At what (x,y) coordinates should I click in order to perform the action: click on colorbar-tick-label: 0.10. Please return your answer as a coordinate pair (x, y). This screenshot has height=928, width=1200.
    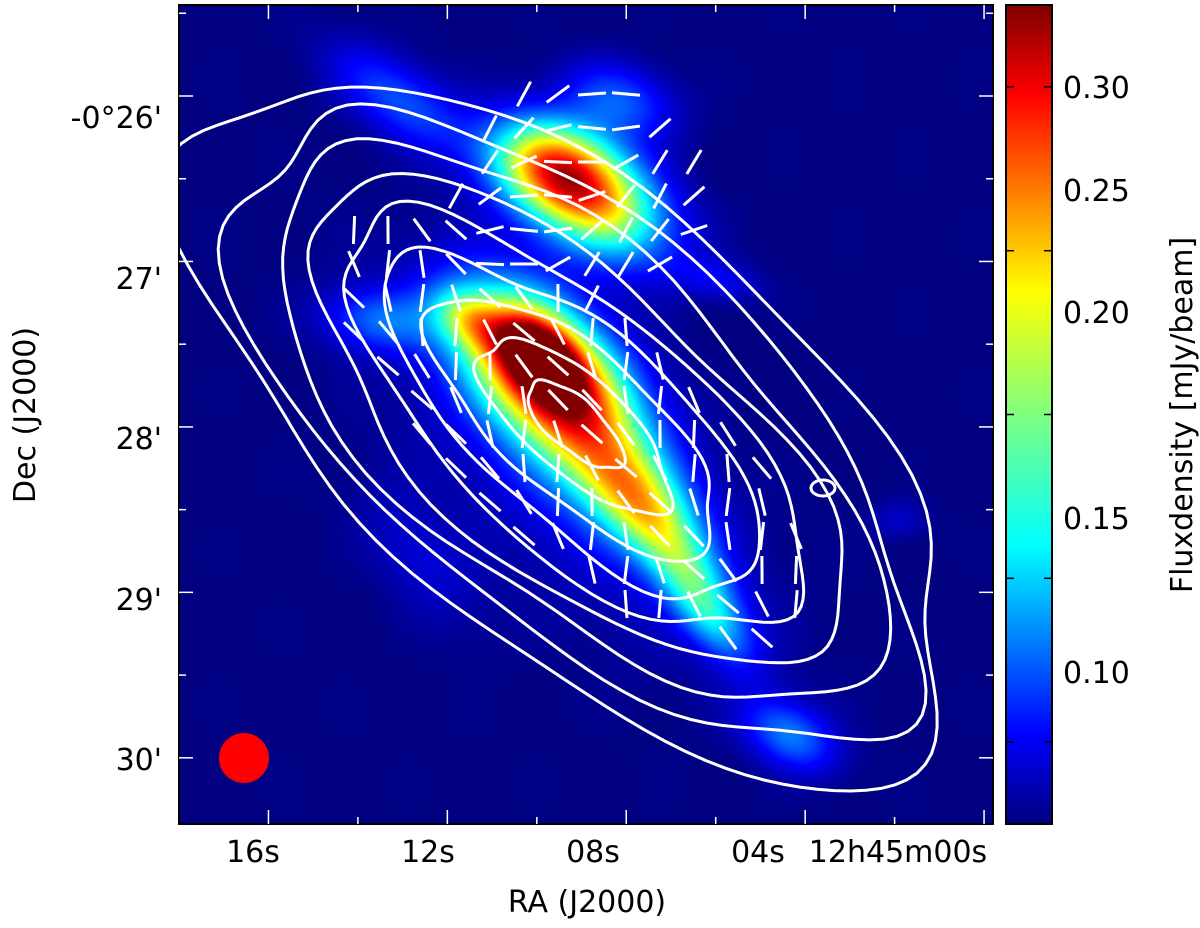
    Looking at the image, I should click on (1096, 673).